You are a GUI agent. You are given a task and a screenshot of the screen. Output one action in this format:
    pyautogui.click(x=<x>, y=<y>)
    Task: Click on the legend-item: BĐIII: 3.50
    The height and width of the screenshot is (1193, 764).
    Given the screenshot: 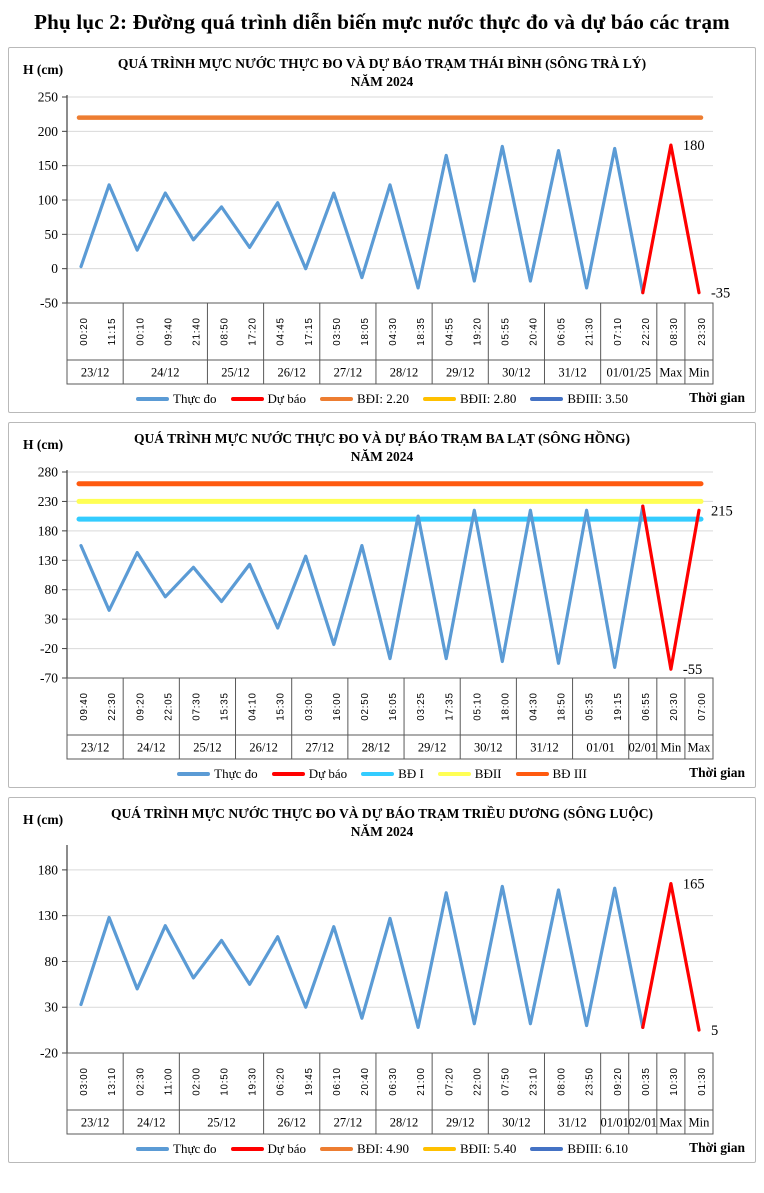 What is the action you would take?
    pyautogui.click(x=579, y=399)
    